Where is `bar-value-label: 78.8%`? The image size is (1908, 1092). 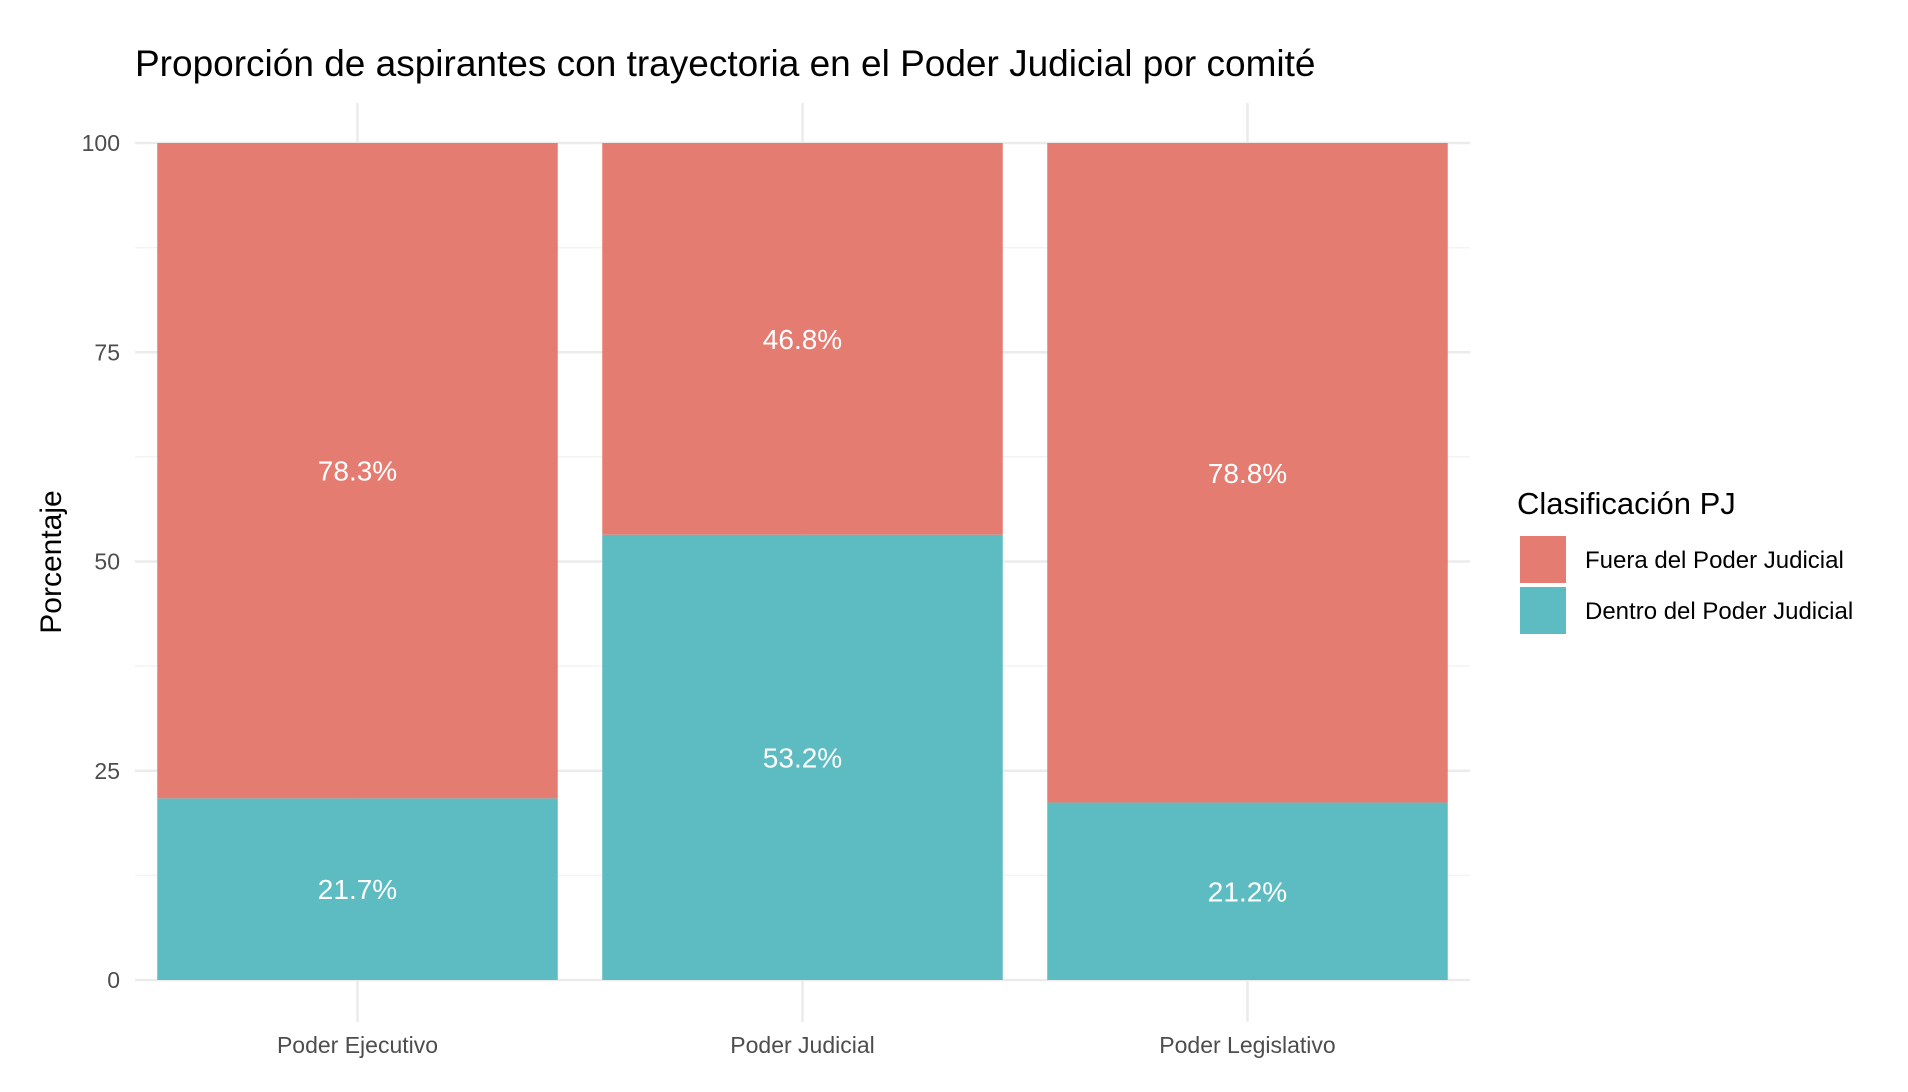 bar-value-label: 78.8% is located at coordinates (1247, 473).